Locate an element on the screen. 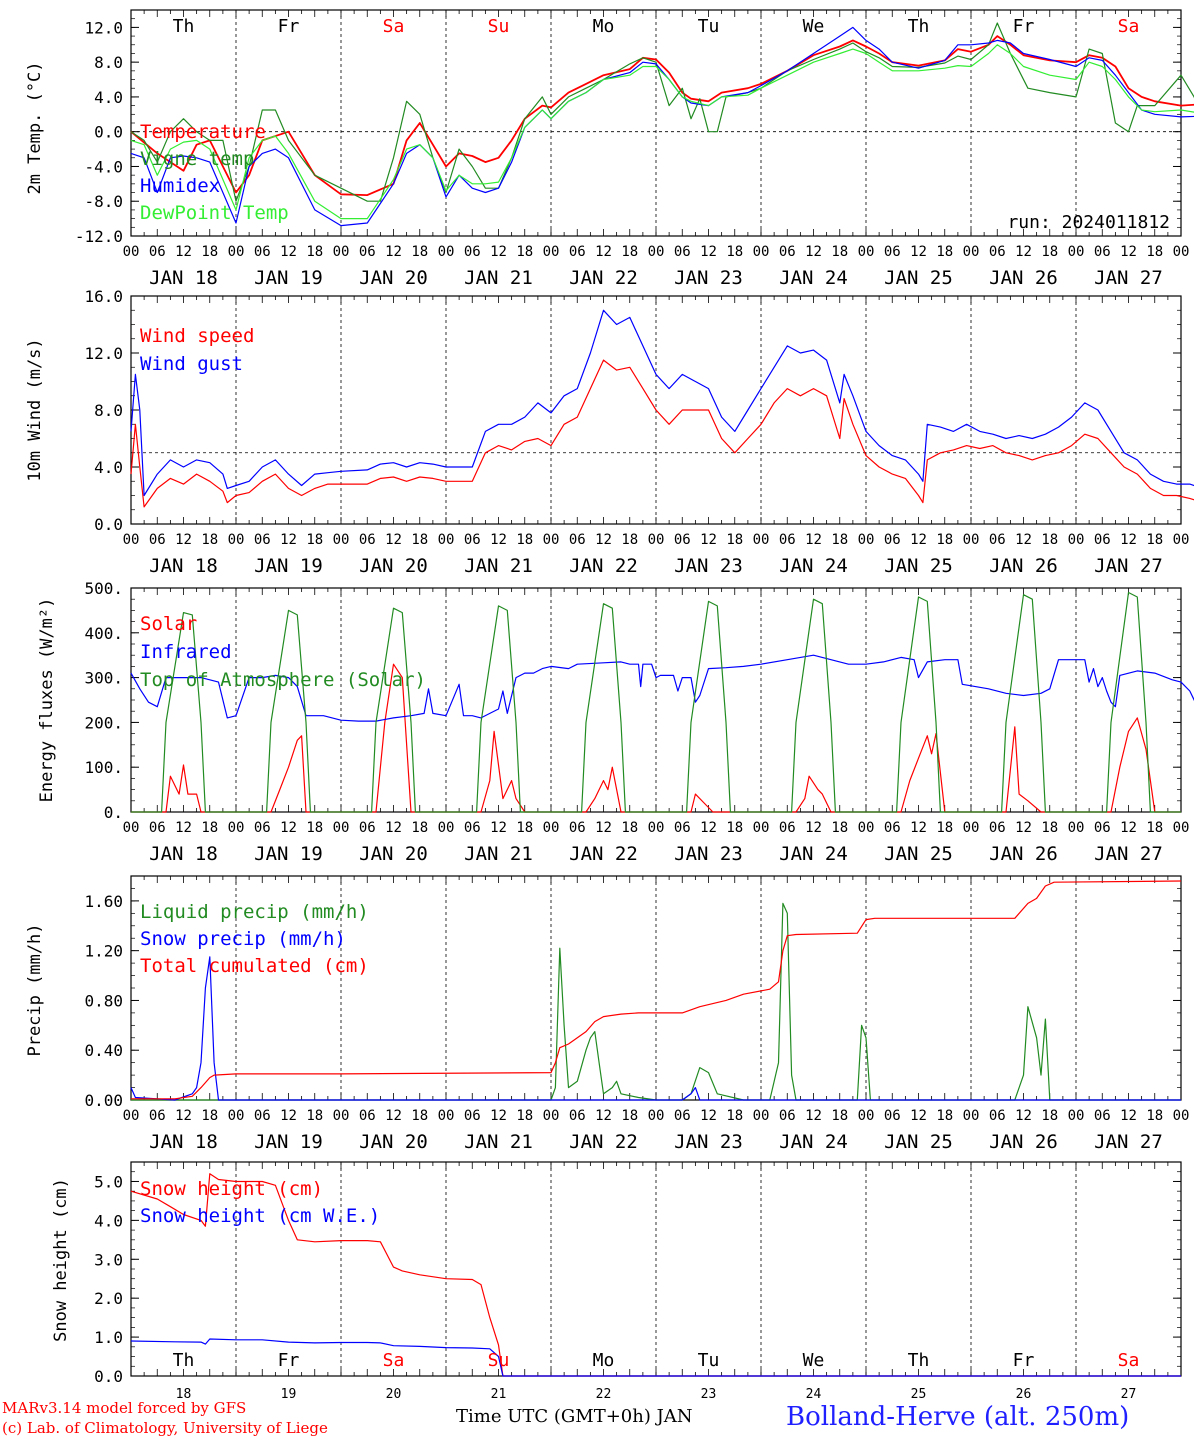 The height and width of the screenshot is (1440, 1194). date-label: JAN 21 is located at coordinates (498, 566).